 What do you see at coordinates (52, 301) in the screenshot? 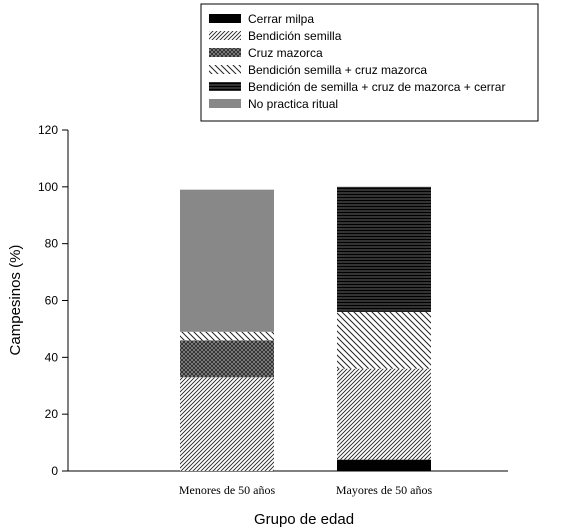
I see `y-tick-label: 60` at bounding box center [52, 301].